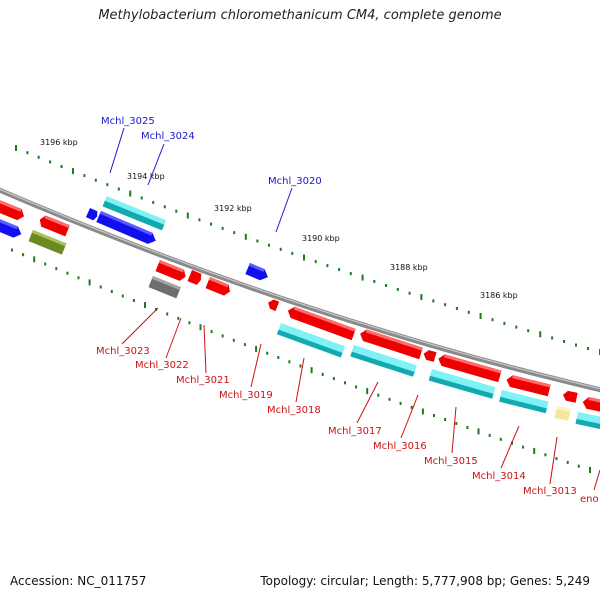 This screenshot has height=600, width=600. Describe the element at coordinates (233, 208) in the screenshot. I see `scale-label: 3192 kbp` at that location.